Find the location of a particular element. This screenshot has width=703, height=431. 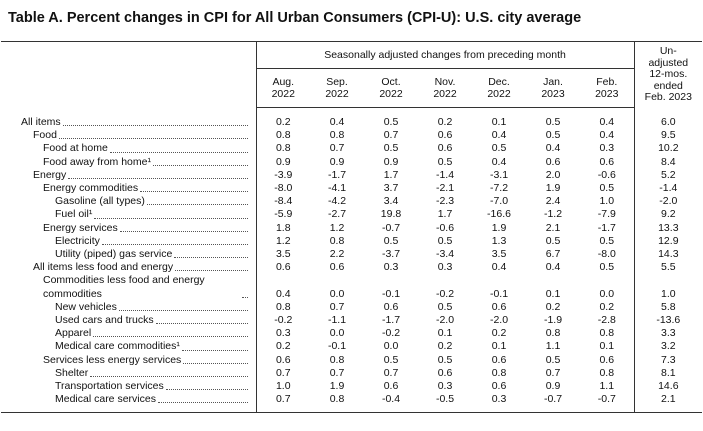

leader: Energy commodities is located at coordinates (149, 188).